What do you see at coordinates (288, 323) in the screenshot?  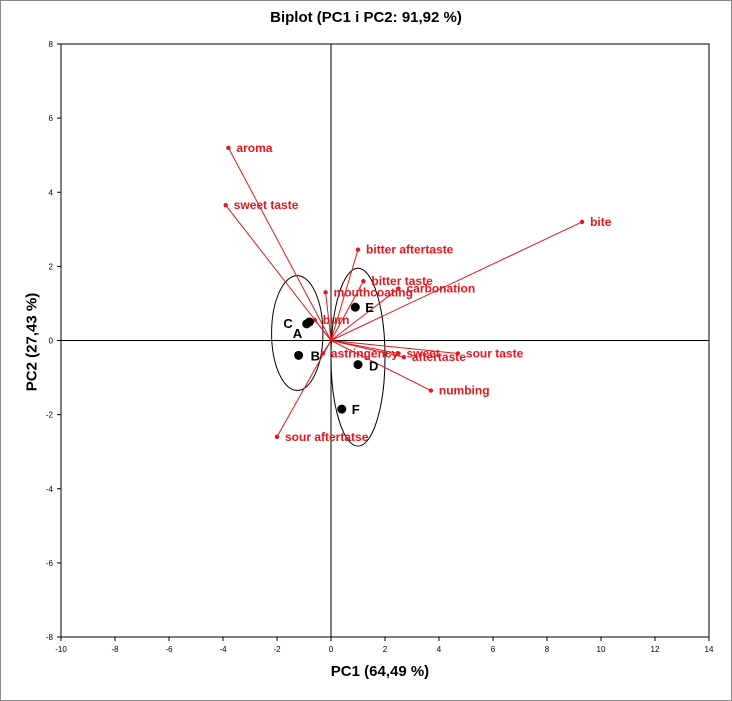 I see `observation-label: C` at bounding box center [288, 323].